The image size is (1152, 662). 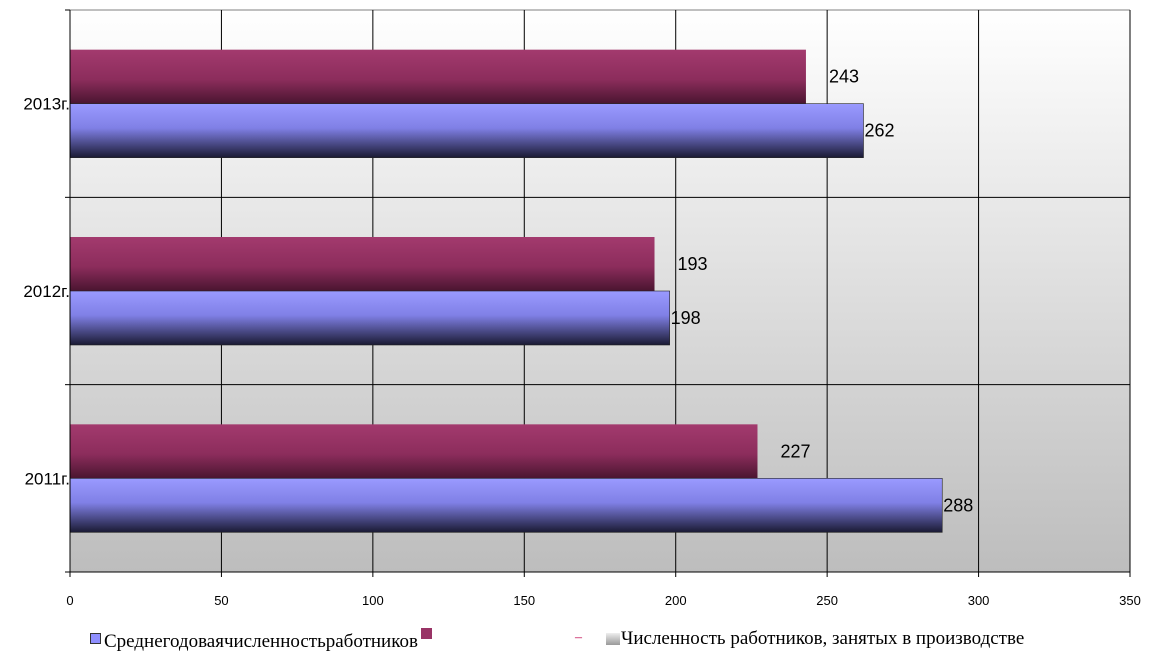 What do you see at coordinates (827, 600) in the screenshot?
I see `x-tick-label-250: 250` at bounding box center [827, 600].